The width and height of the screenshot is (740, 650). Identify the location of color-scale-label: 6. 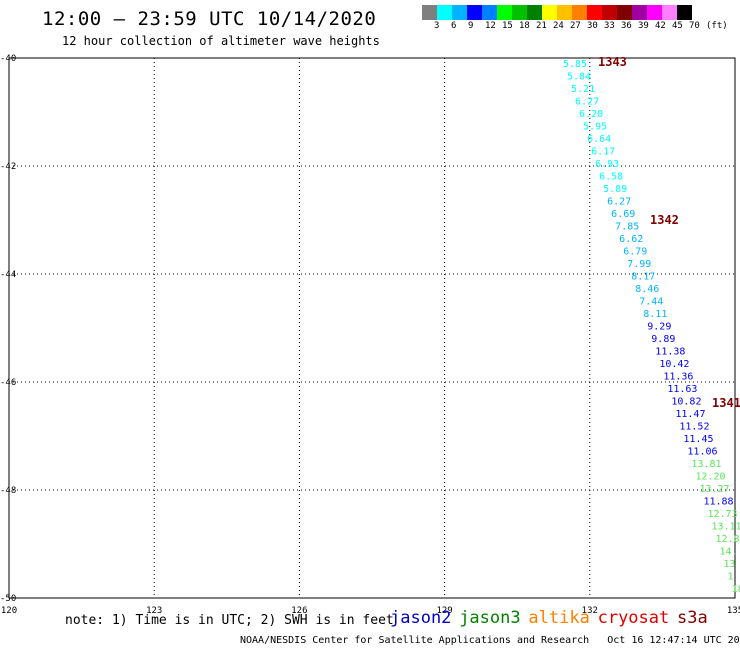
(454, 26).